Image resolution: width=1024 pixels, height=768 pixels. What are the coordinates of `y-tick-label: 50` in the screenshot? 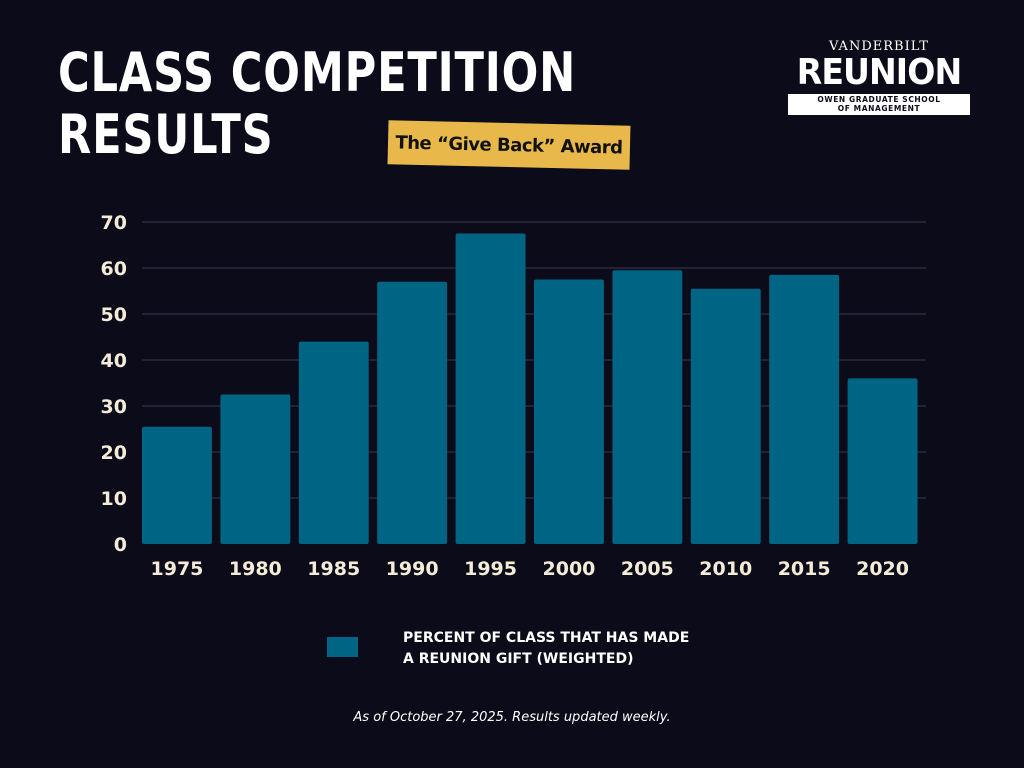 It's located at (114, 315).